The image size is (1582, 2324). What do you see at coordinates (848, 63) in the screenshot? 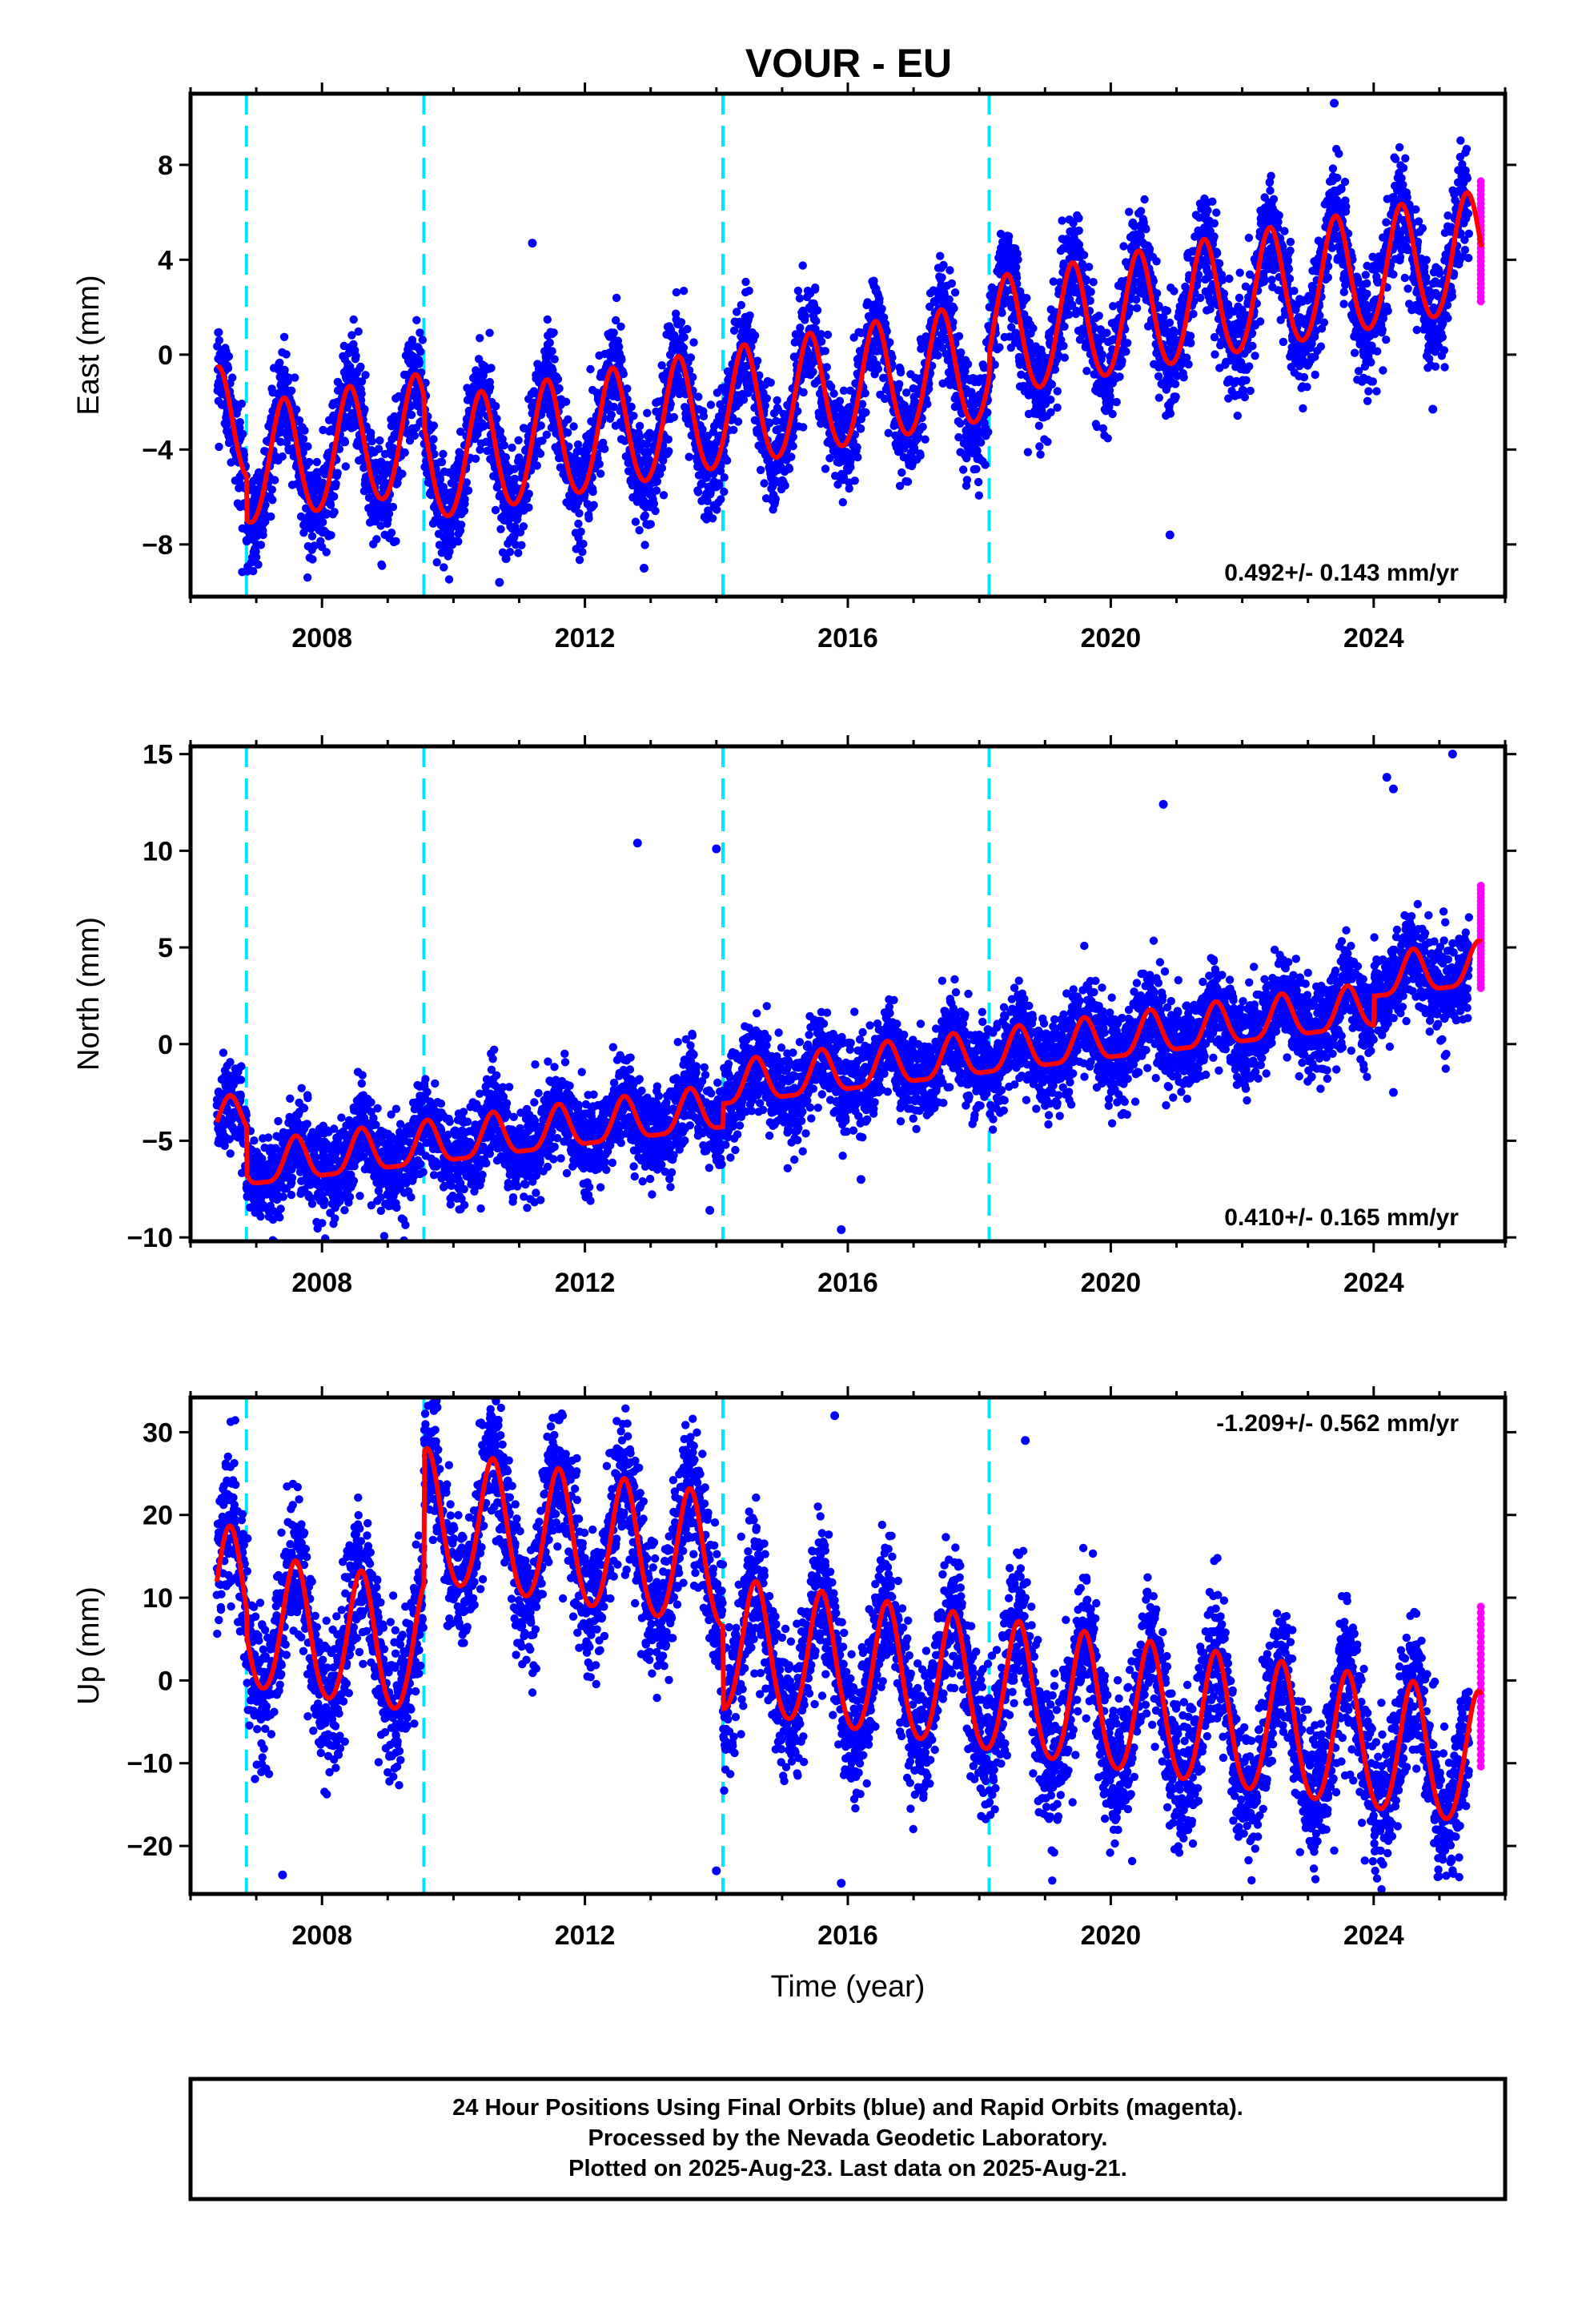
I see `chart-title: VOUR - EU` at bounding box center [848, 63].